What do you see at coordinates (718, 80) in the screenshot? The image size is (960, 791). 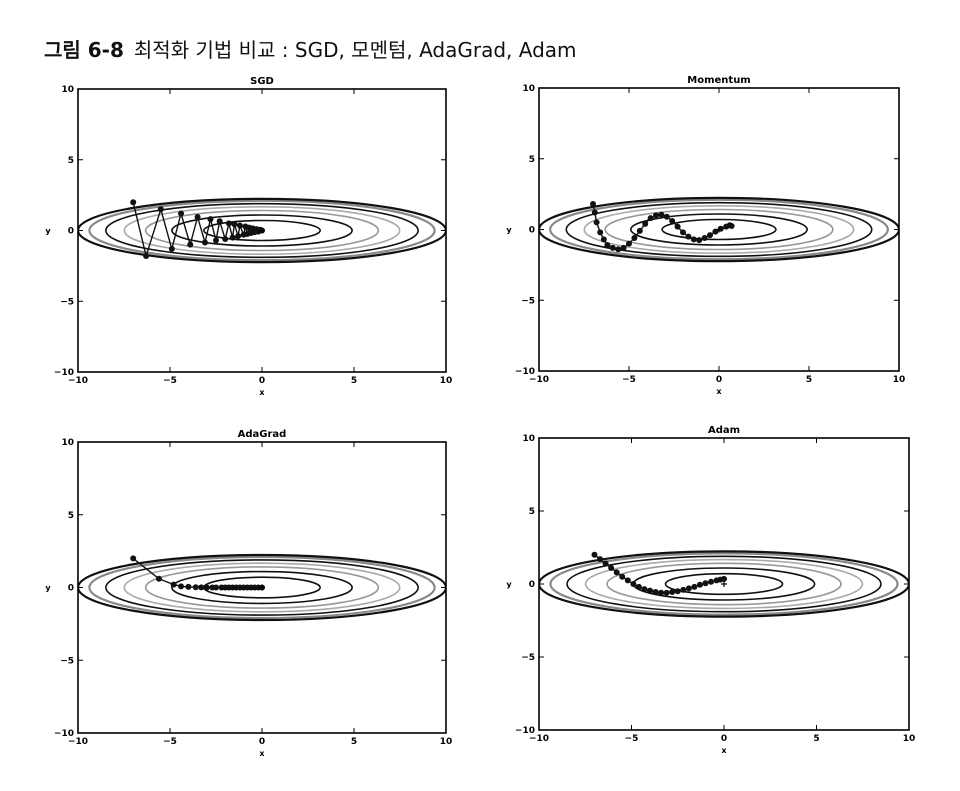 I see `chart-title: Momentum` at bounding box center [718, 80].